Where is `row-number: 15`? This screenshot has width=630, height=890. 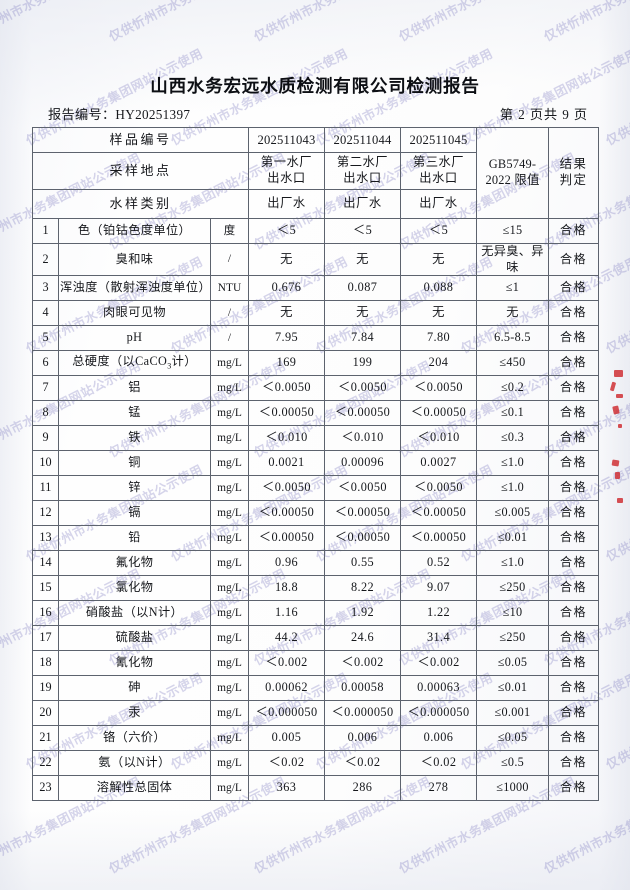 row-number: 15 is located at coordinates (45, 588).